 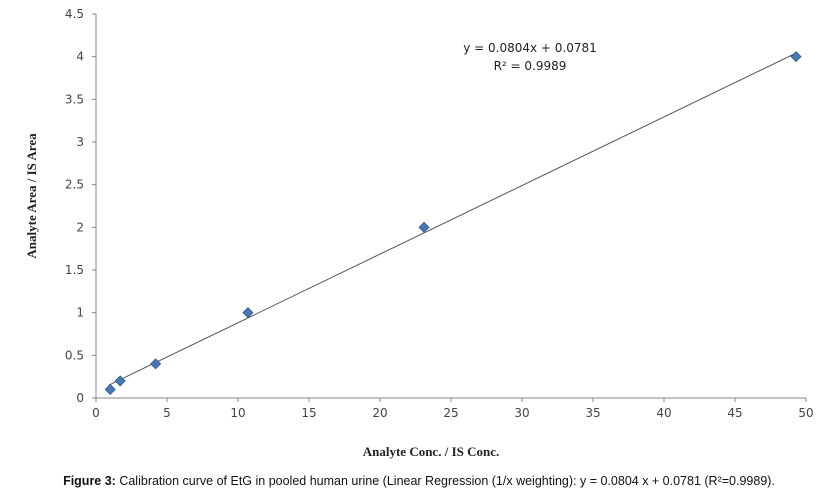 What do you see at coordinates (734, 413) in the screenshot?
I see `x-tick-label: 45` at bounding box center [734, 413].